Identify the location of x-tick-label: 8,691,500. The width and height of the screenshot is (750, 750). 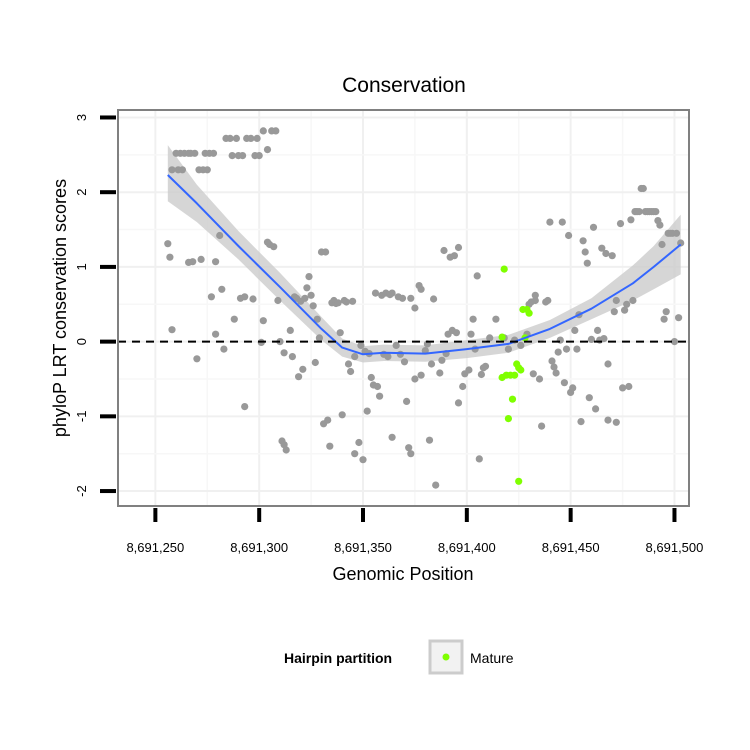
(675, 547).